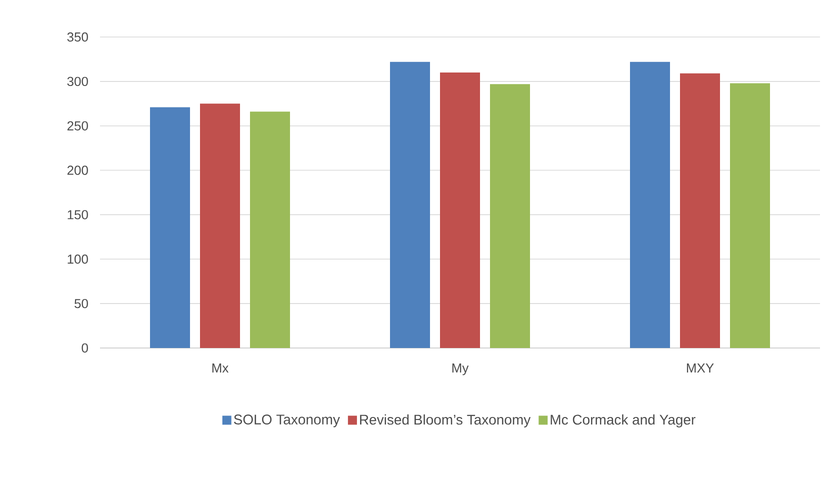 This screenshot has width=829, height=489. Describe the element at coordinates (623, 421) in the screenshot. I see `legend-label: Mc Cormack and Yager` at that location.